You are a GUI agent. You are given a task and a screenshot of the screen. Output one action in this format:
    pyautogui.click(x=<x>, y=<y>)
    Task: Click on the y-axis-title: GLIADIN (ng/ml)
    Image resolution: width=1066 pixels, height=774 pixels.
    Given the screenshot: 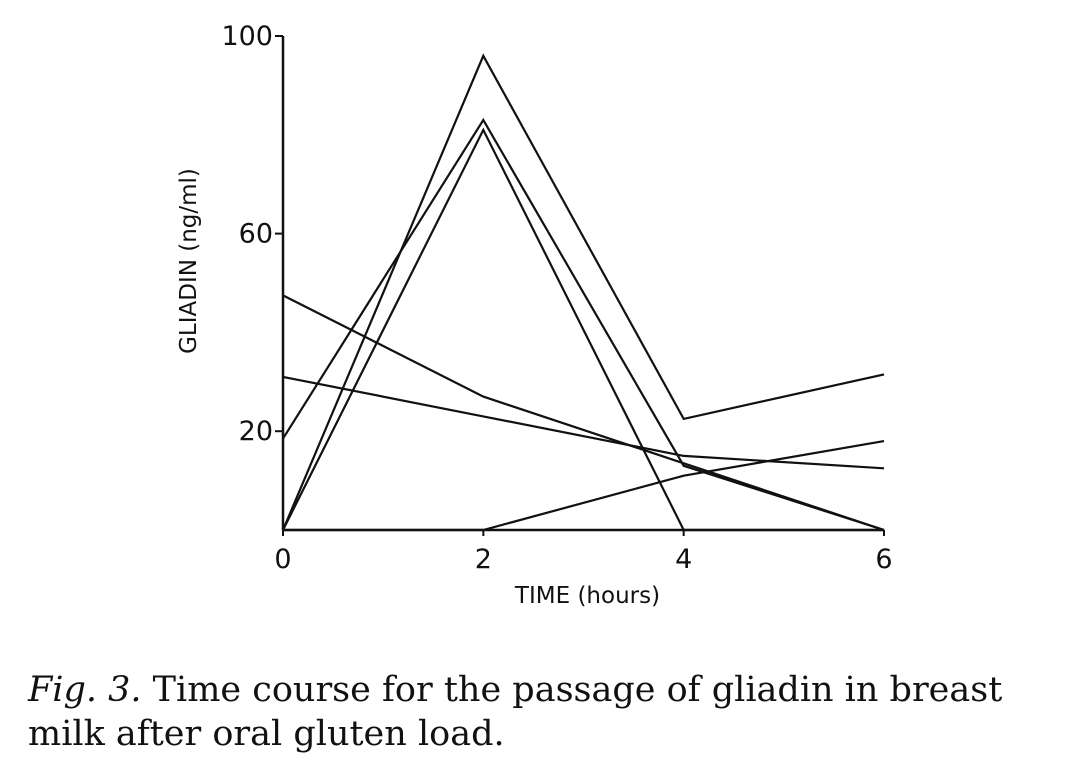 What is the action you would take?
    pyautogui.click(x=189, y=261)
    